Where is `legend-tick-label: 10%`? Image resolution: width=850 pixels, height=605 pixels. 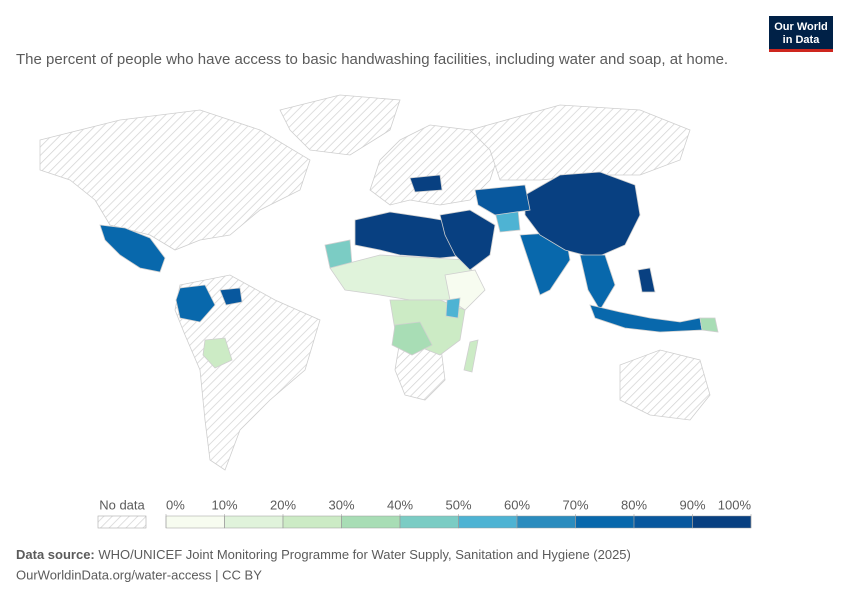 legend-tick-label: 10% is located at coordinates (224, 504).